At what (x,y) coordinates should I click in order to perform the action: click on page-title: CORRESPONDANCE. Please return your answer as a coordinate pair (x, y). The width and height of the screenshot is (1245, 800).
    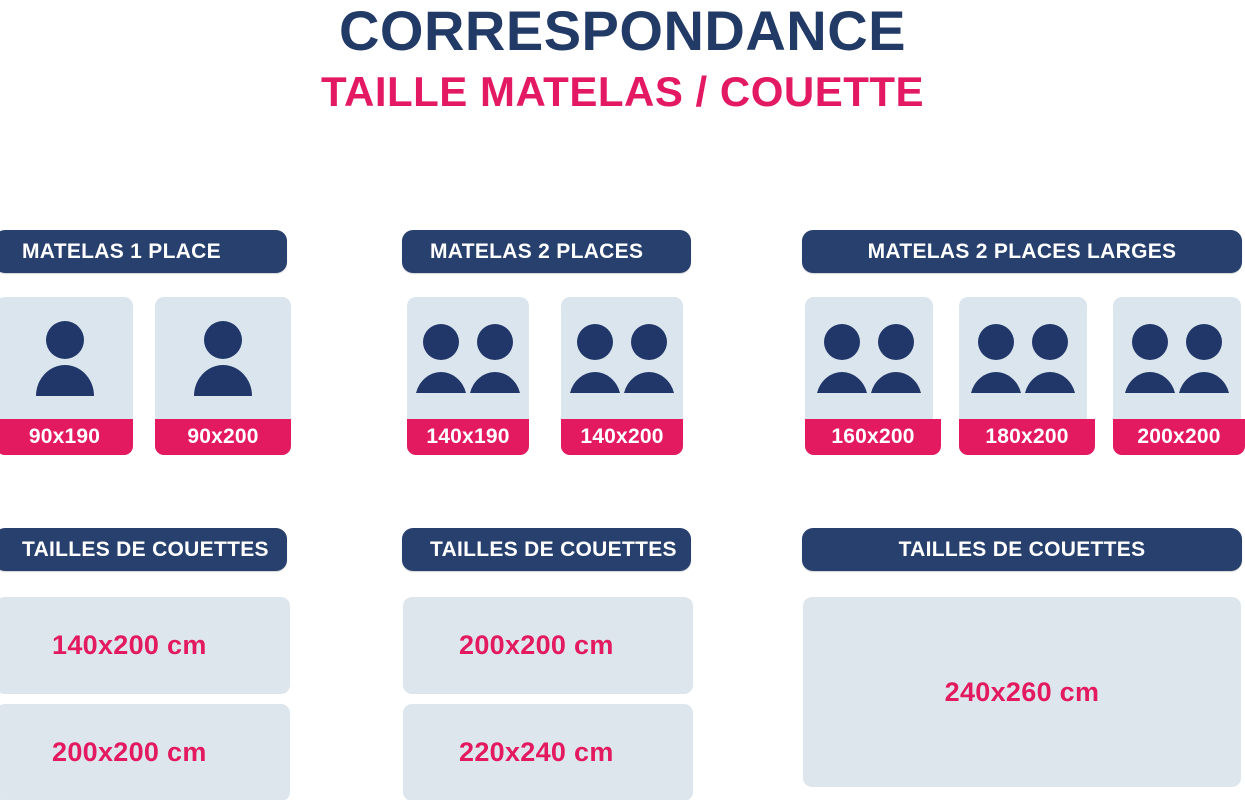
    Looking at the image, I should click on (622, 31).